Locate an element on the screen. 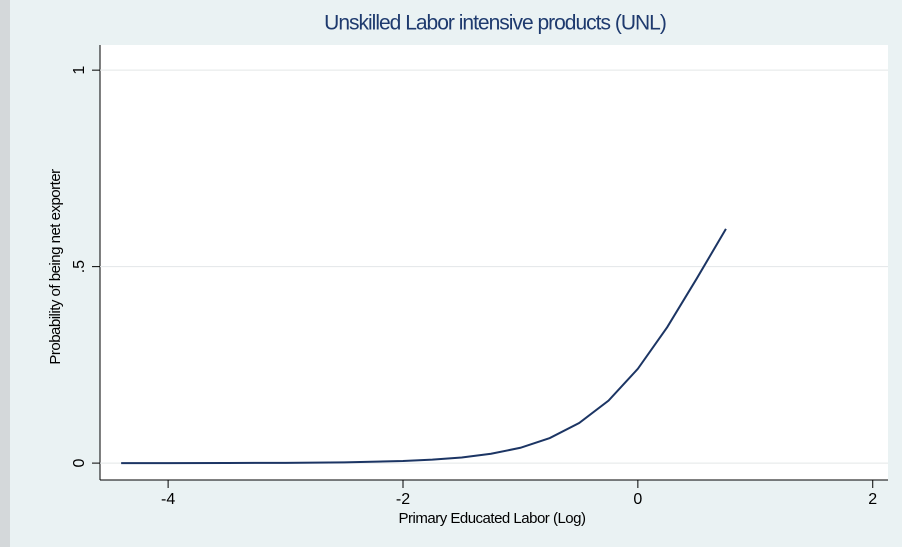 This screenshot has height=547, width=902. y-tick-label: 0 is located at coordinates (79, 463).